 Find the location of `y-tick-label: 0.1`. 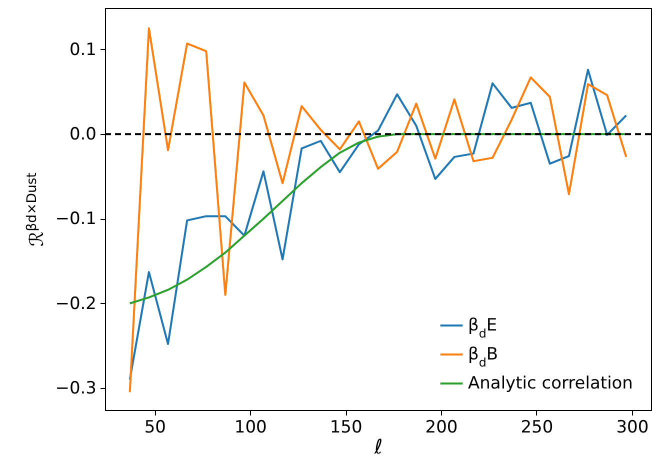

y-tick-label: 0.1 is located at coordinates (82, 50).